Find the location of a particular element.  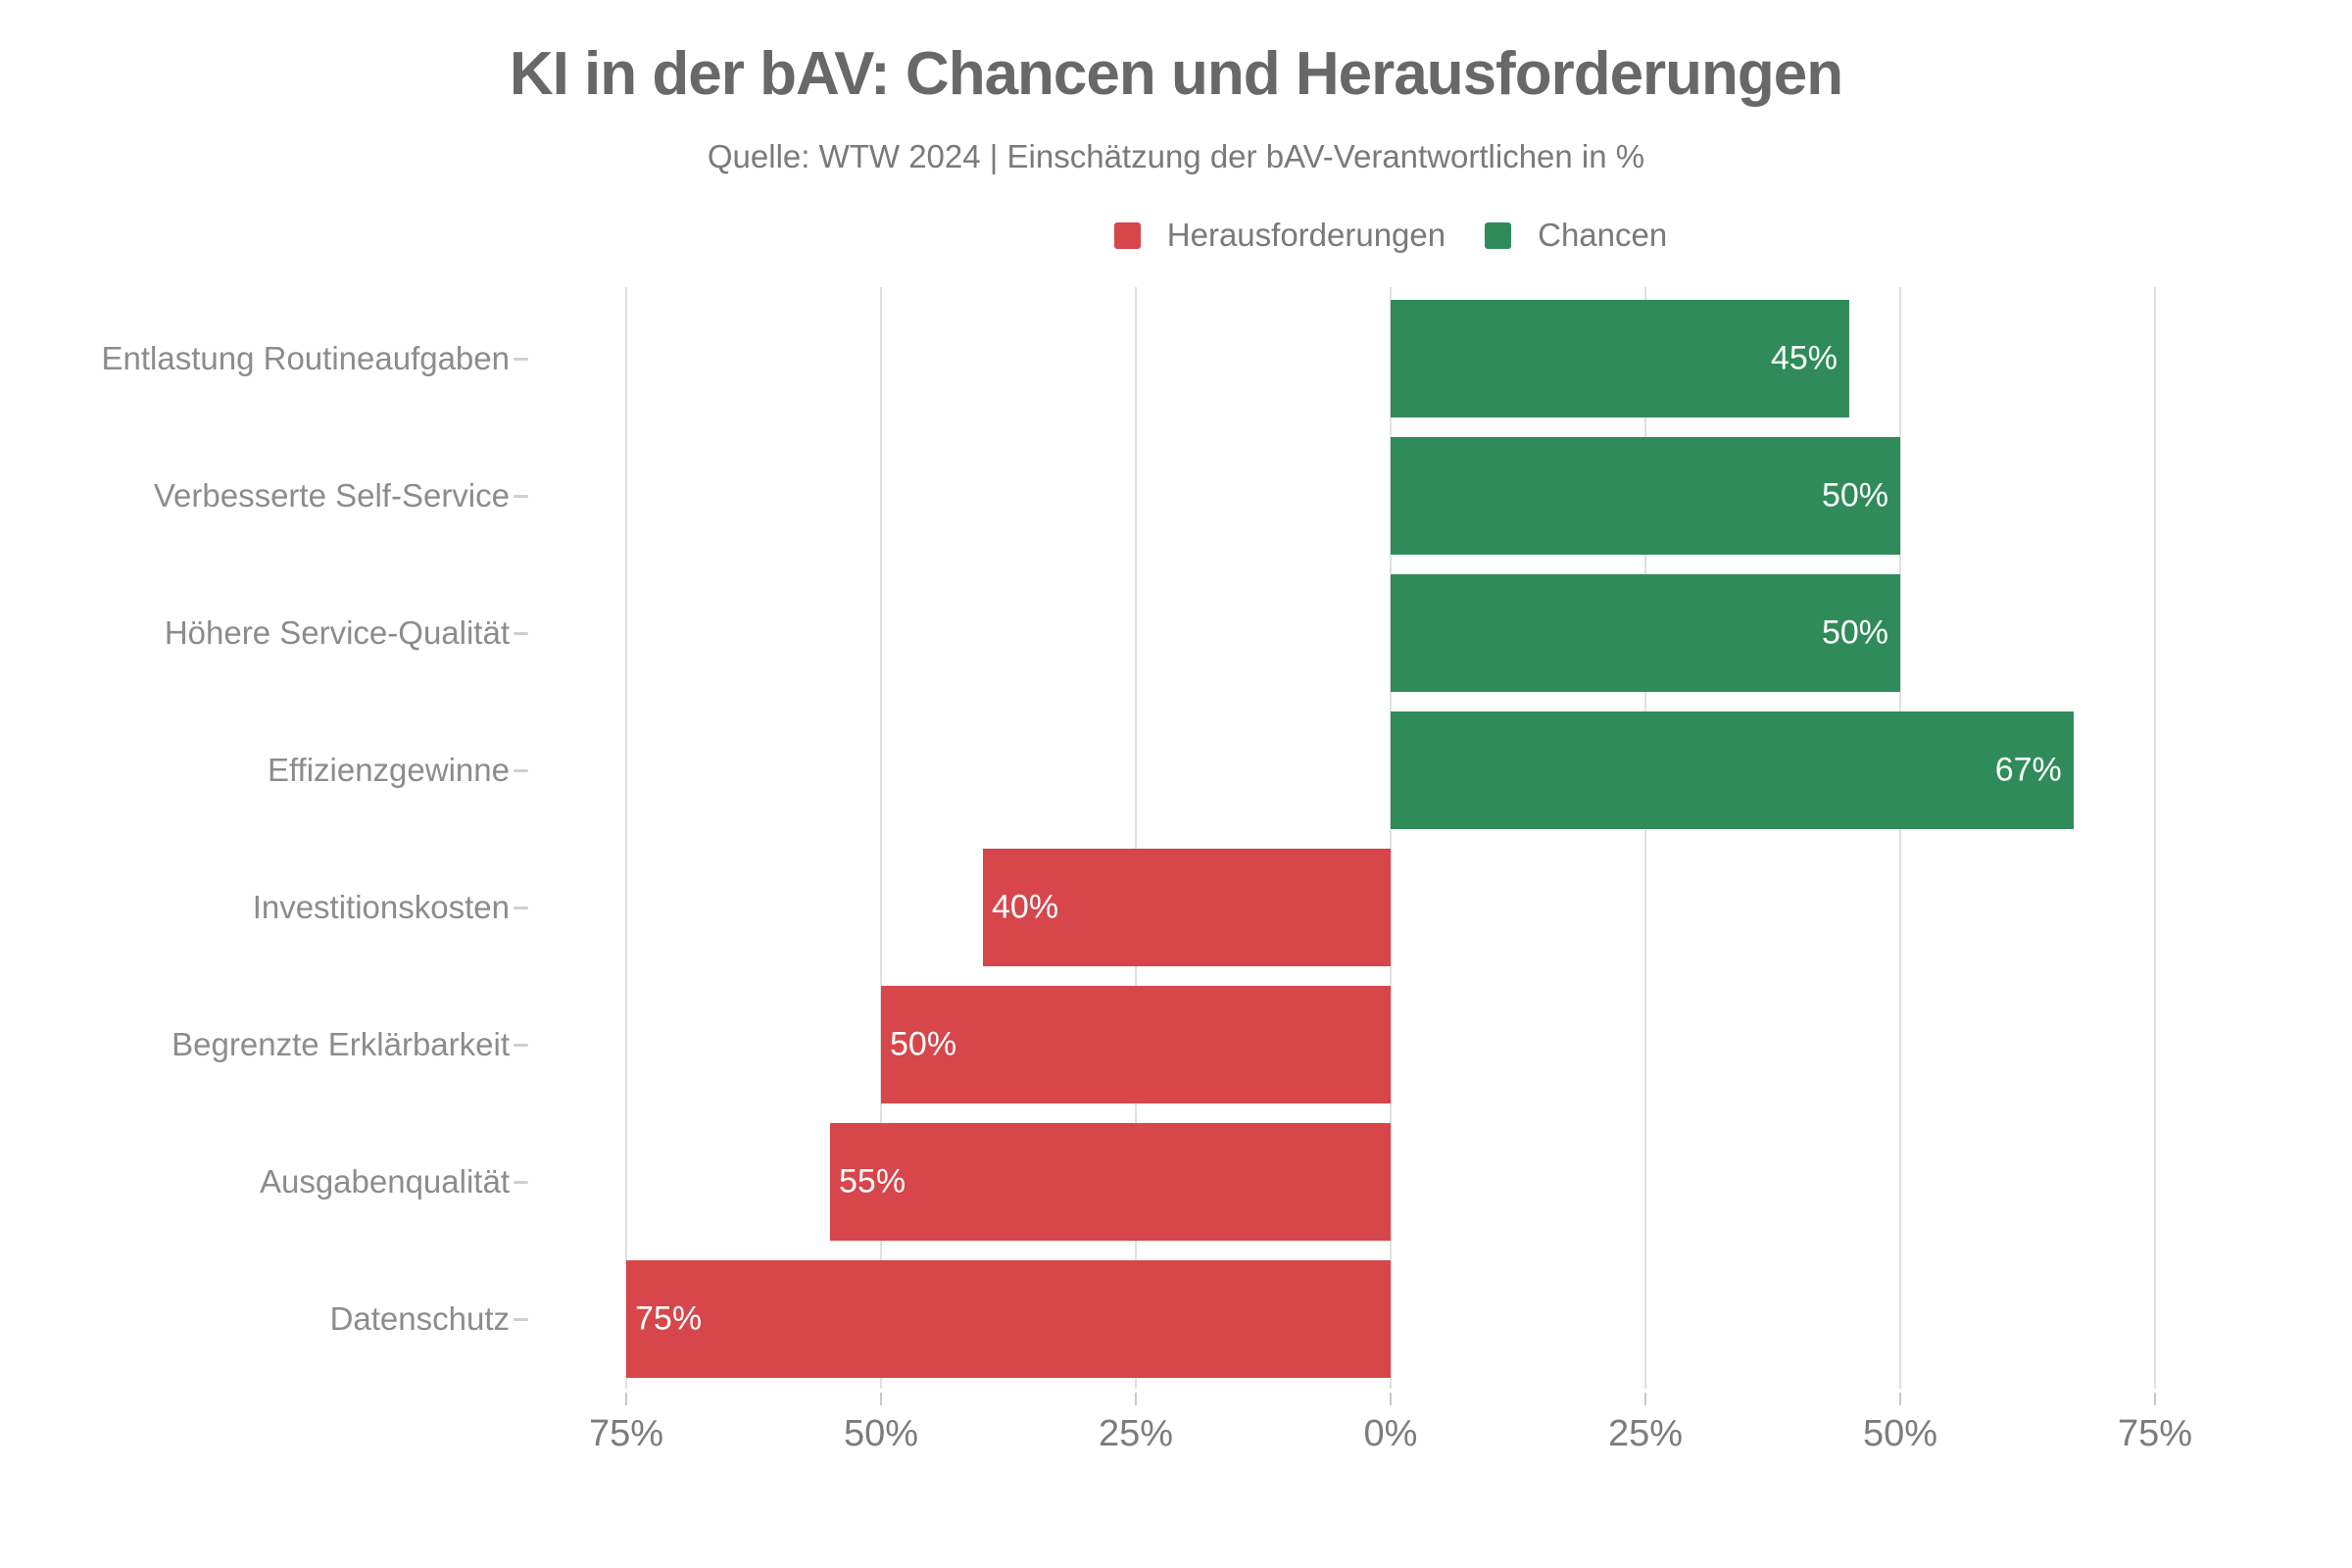

bar-value-label: 55% is located at coordinates (872, 1181).